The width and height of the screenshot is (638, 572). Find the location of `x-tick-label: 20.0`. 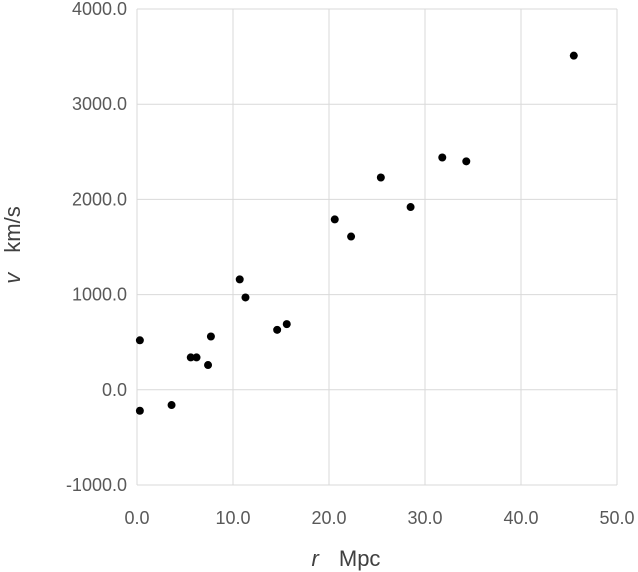

x-tick-label: 20.0 is located at coordinates (328, 518).